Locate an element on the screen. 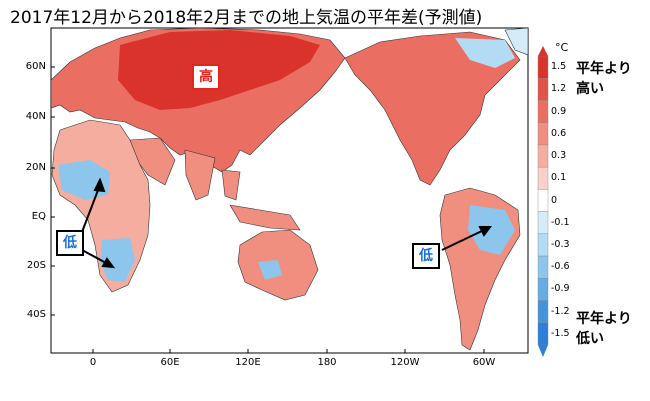 The image size is (650, 401). colorbar-tick-label: -0.6 is located at coordinates (560, 267).